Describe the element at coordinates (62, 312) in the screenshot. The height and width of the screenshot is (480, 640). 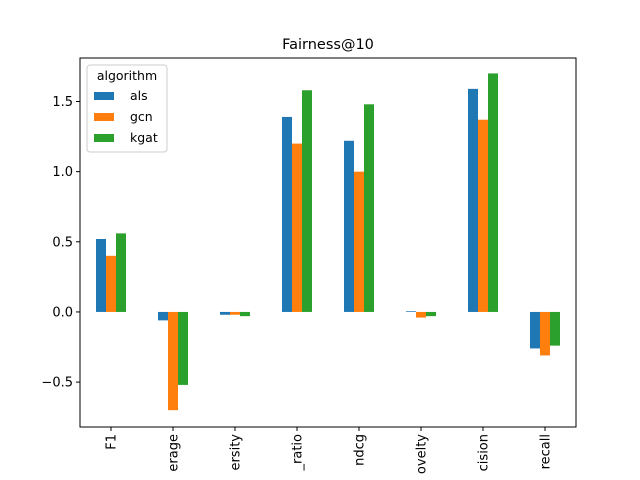
I see `y-tick-label: 0.0` at that location.